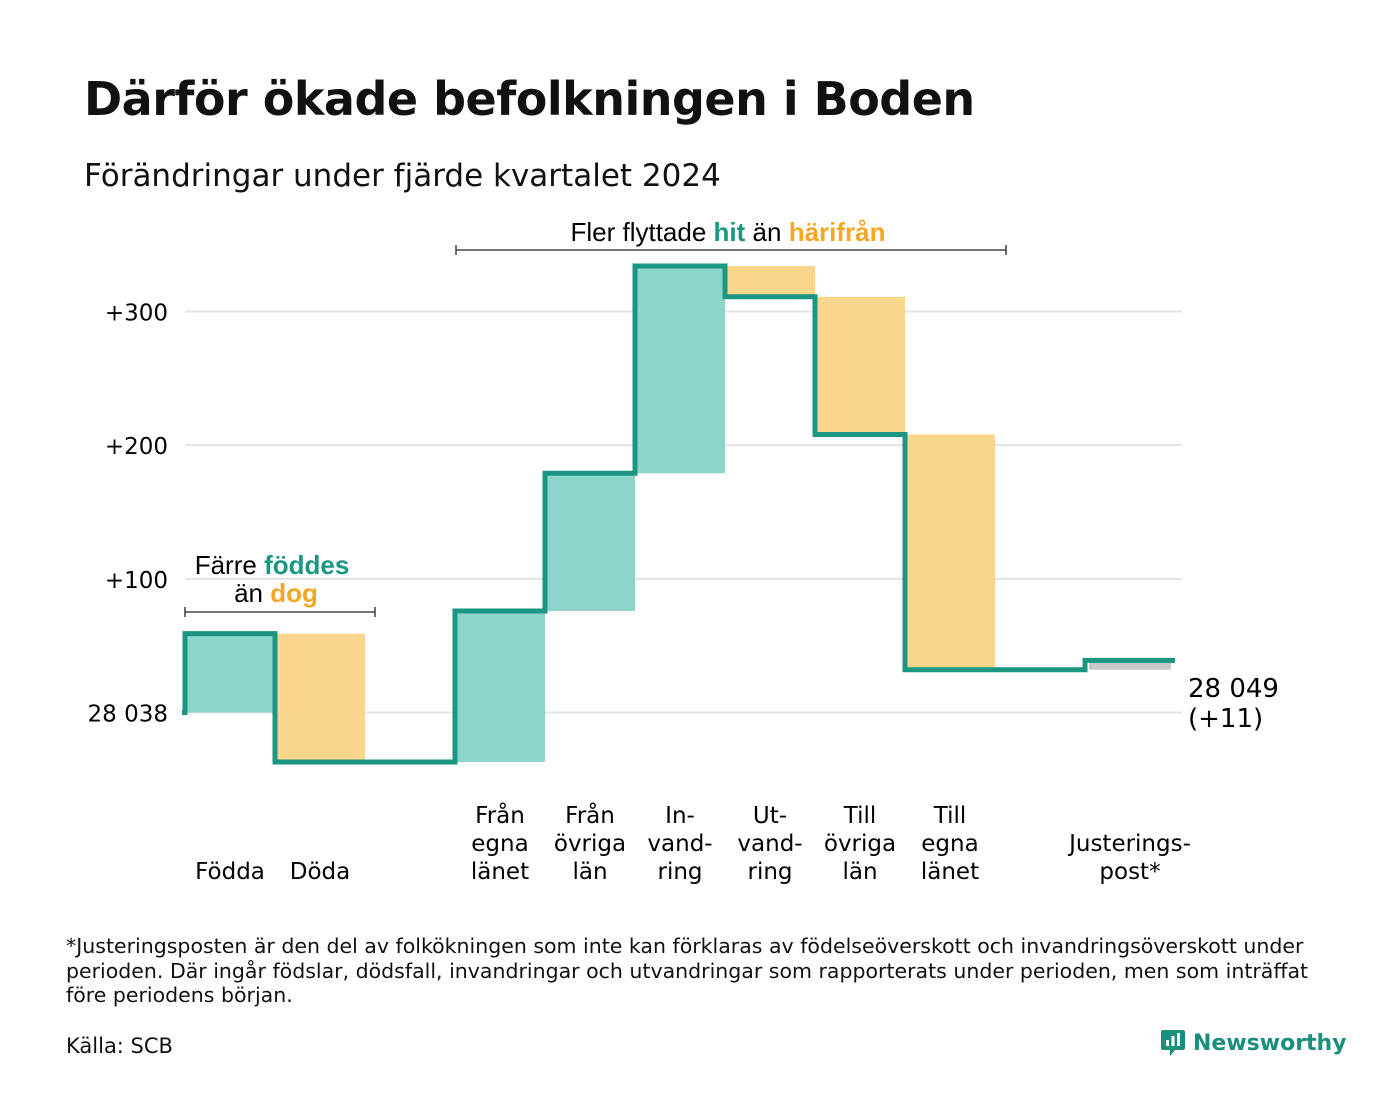  Describe the element at coordinates (1173, 1043) in the screenshot. I see `bar-chart-speech-bubble-icon` at that location.